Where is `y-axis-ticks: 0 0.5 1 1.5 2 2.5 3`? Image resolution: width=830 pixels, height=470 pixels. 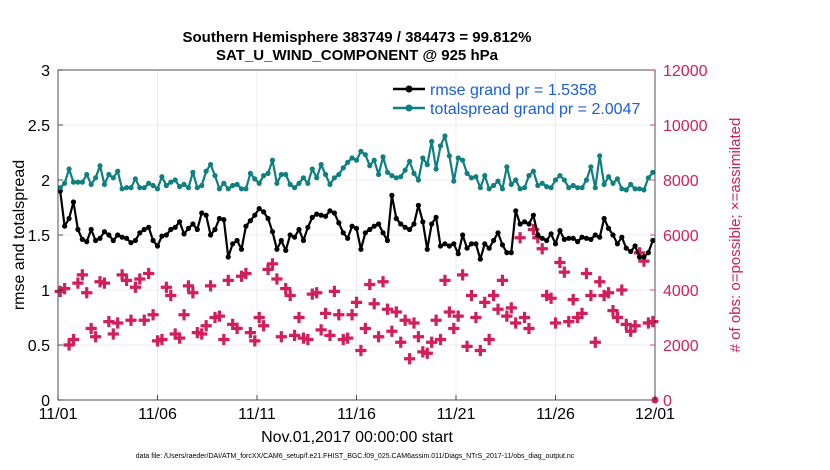 y-axis-ticks: 0 0.5 1 1.5 2 2.5 3 is located at coordinates (45, 236).